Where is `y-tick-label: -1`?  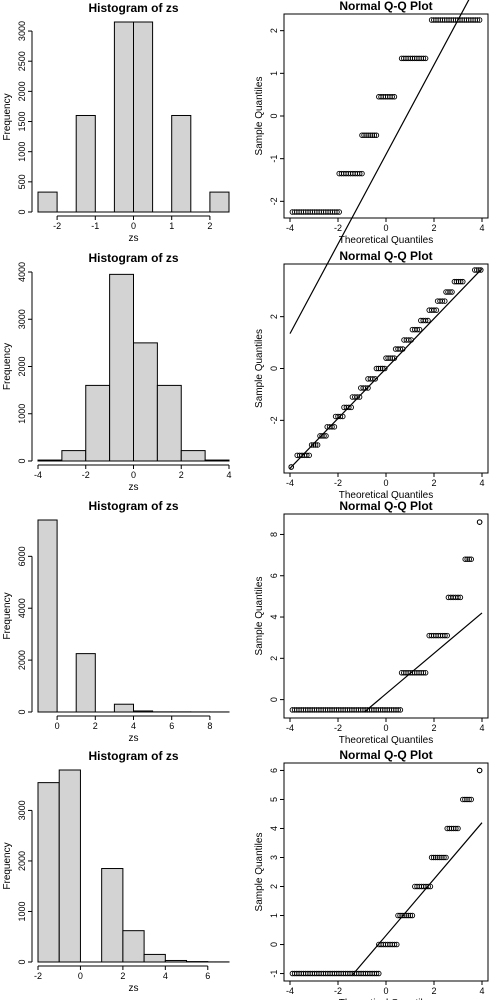 y-tick-label: -1 is located at coordinates (274, 159).